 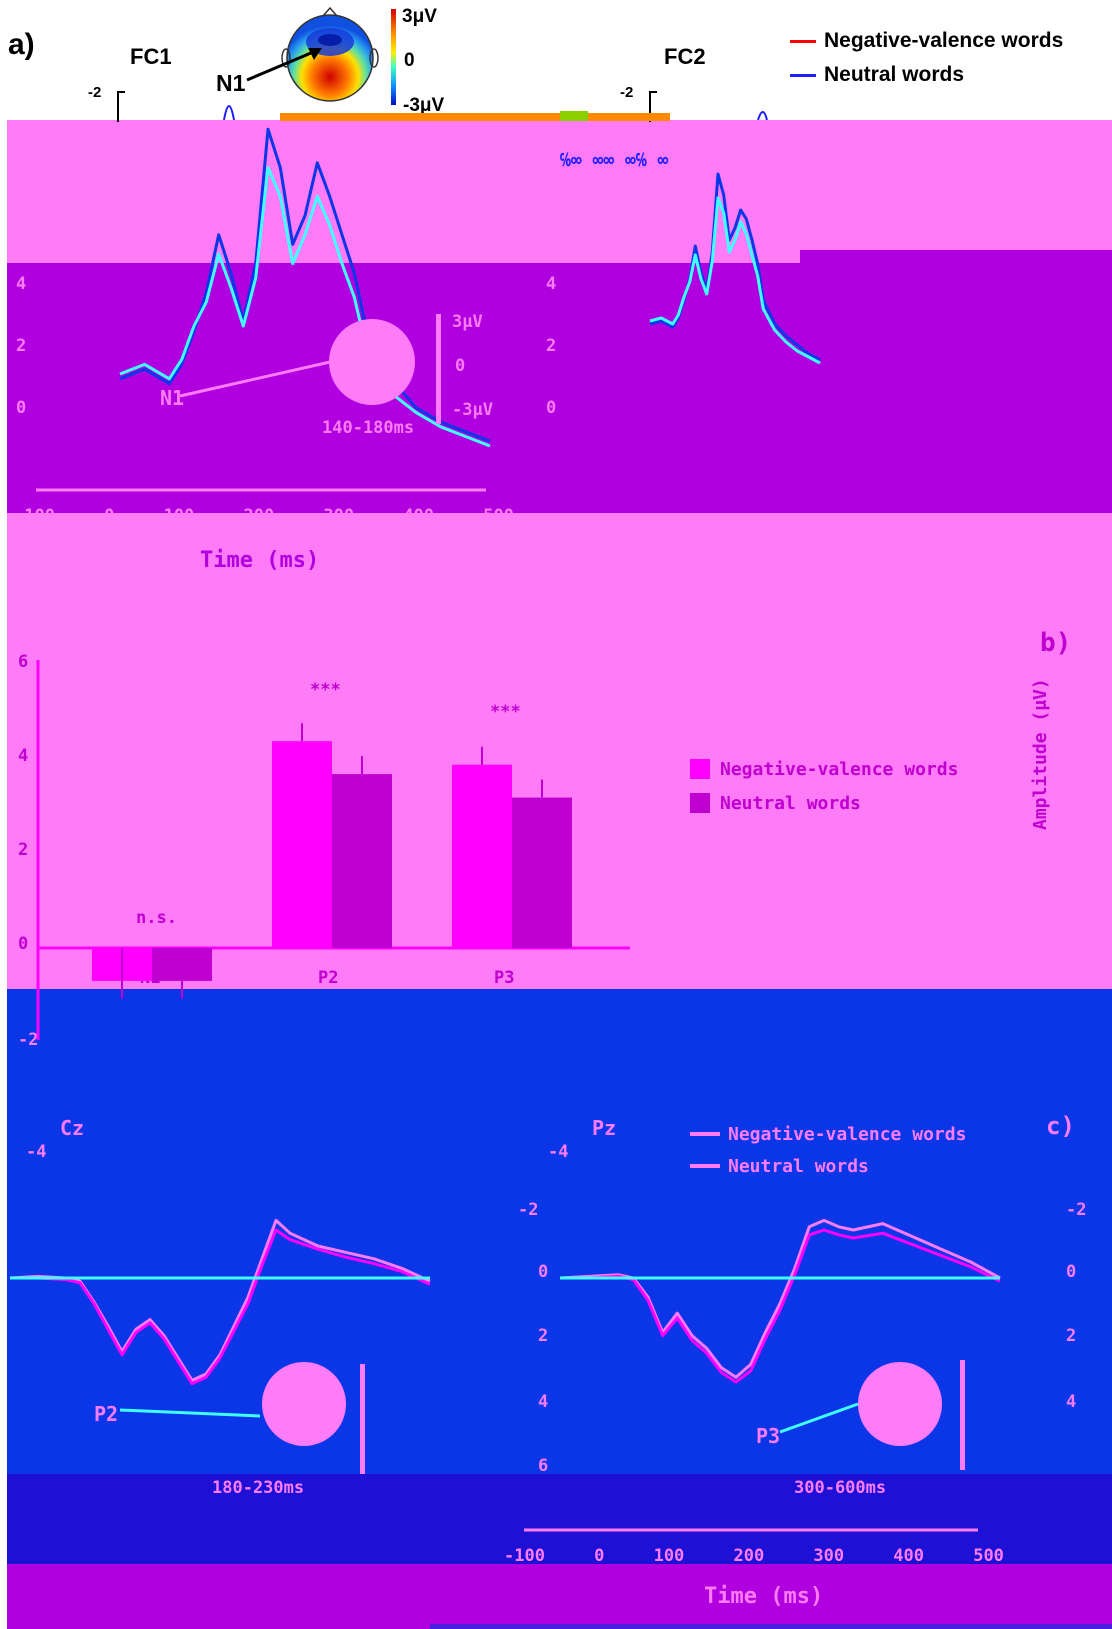 What do you see at coordinates (669, 1556) in the screenshot?
I see `xtick-c-2: 100` at bounding box center [669, 1556].